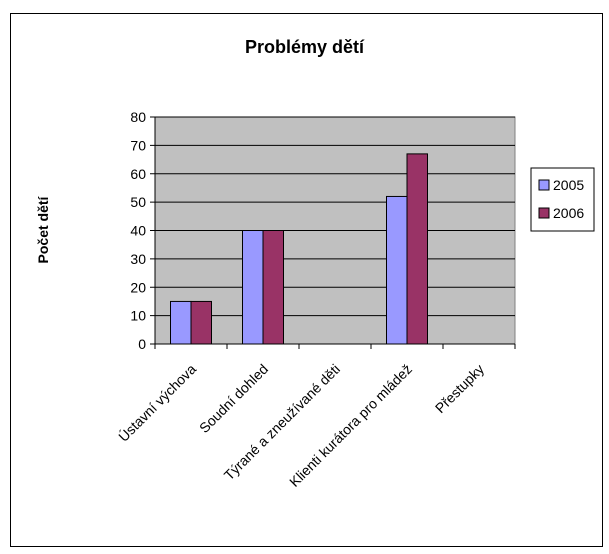 The width and height of the screenshot is (609, 554). Describe the element at coordinates (562, 199) in the screenshot. I see `legend-box` at that location.